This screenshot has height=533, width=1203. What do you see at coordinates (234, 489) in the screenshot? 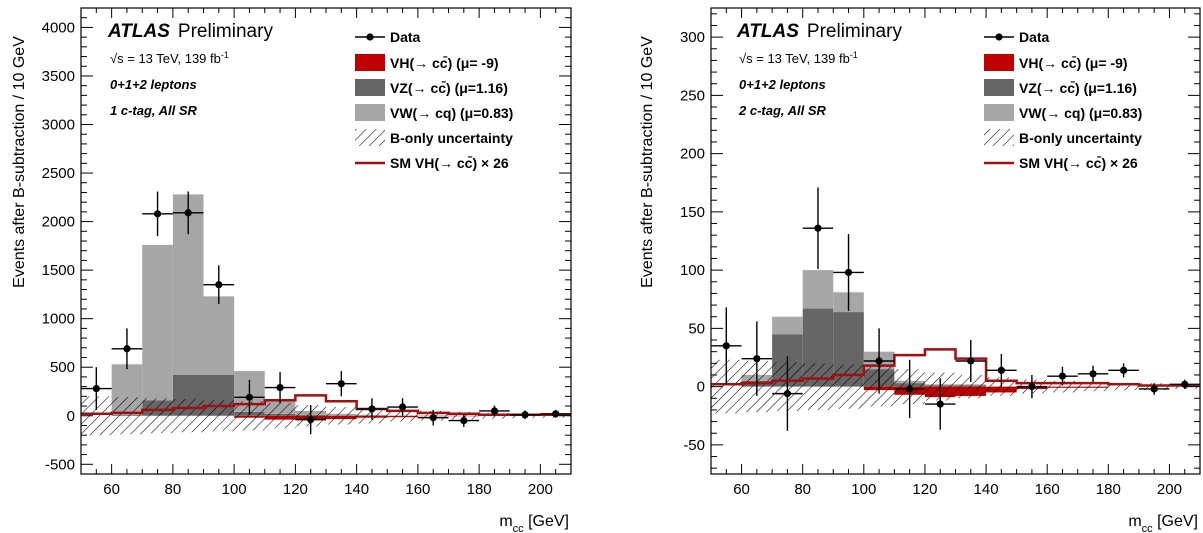
I see `x-tick-label: 100` at bounding box center [234, 489].